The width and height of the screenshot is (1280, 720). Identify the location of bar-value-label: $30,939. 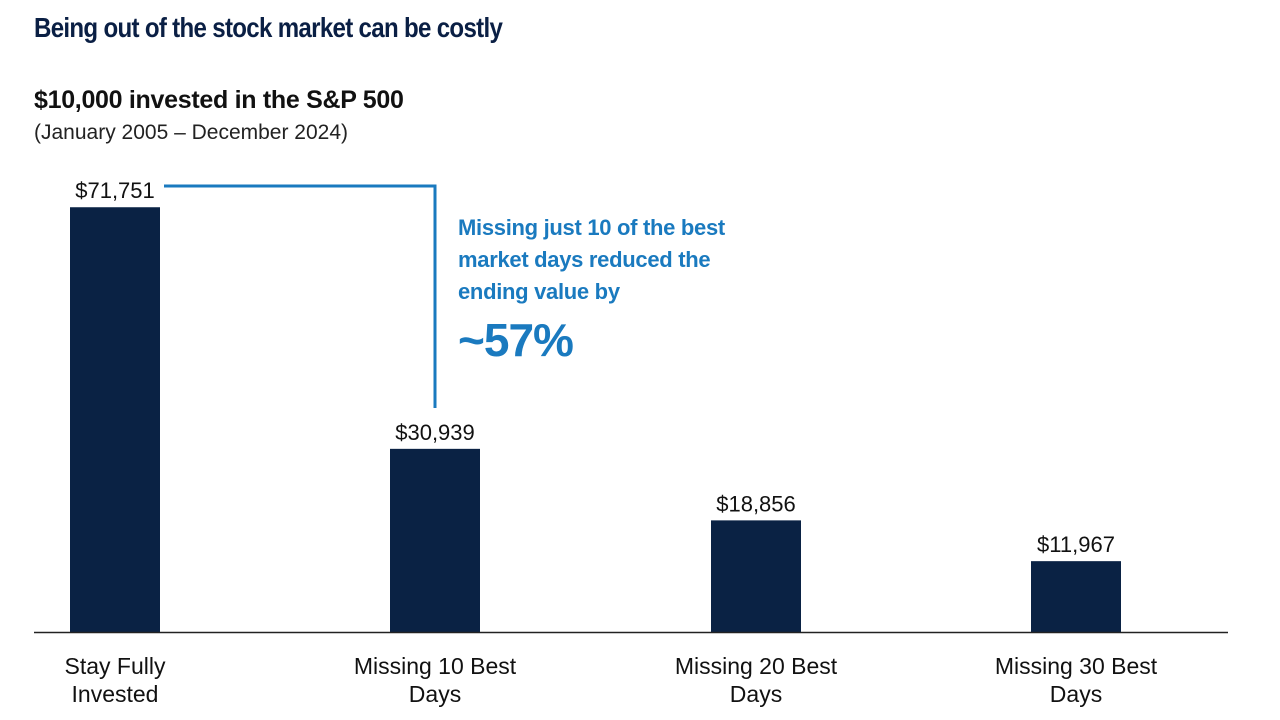
(435, 432).